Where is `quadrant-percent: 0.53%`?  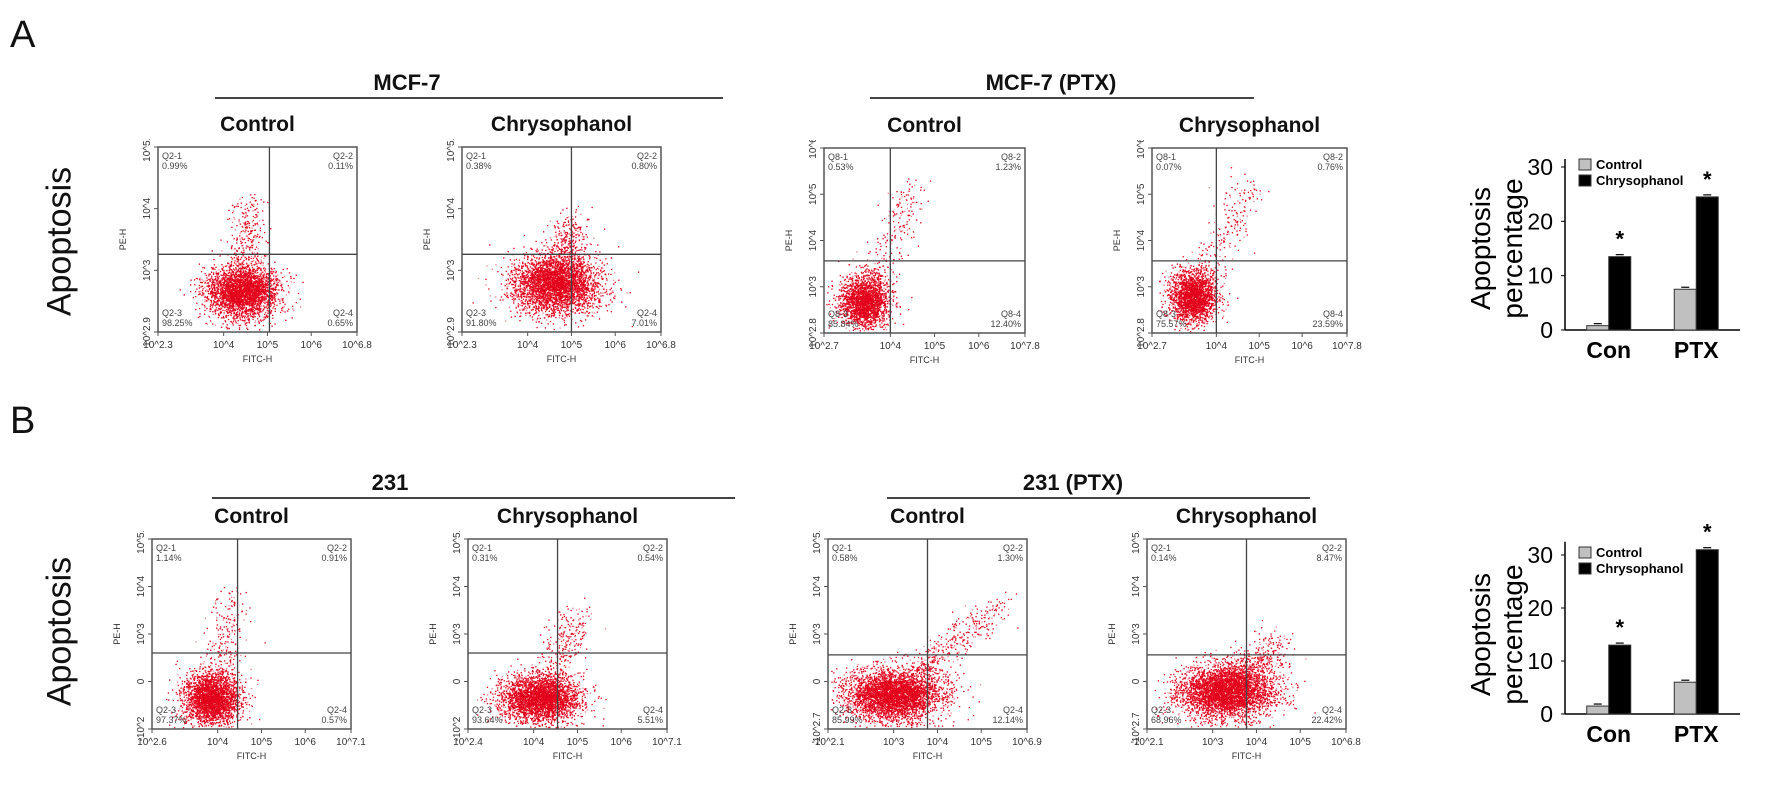
quadrant-percent: 0.53% is located at coordinates (841, 167).